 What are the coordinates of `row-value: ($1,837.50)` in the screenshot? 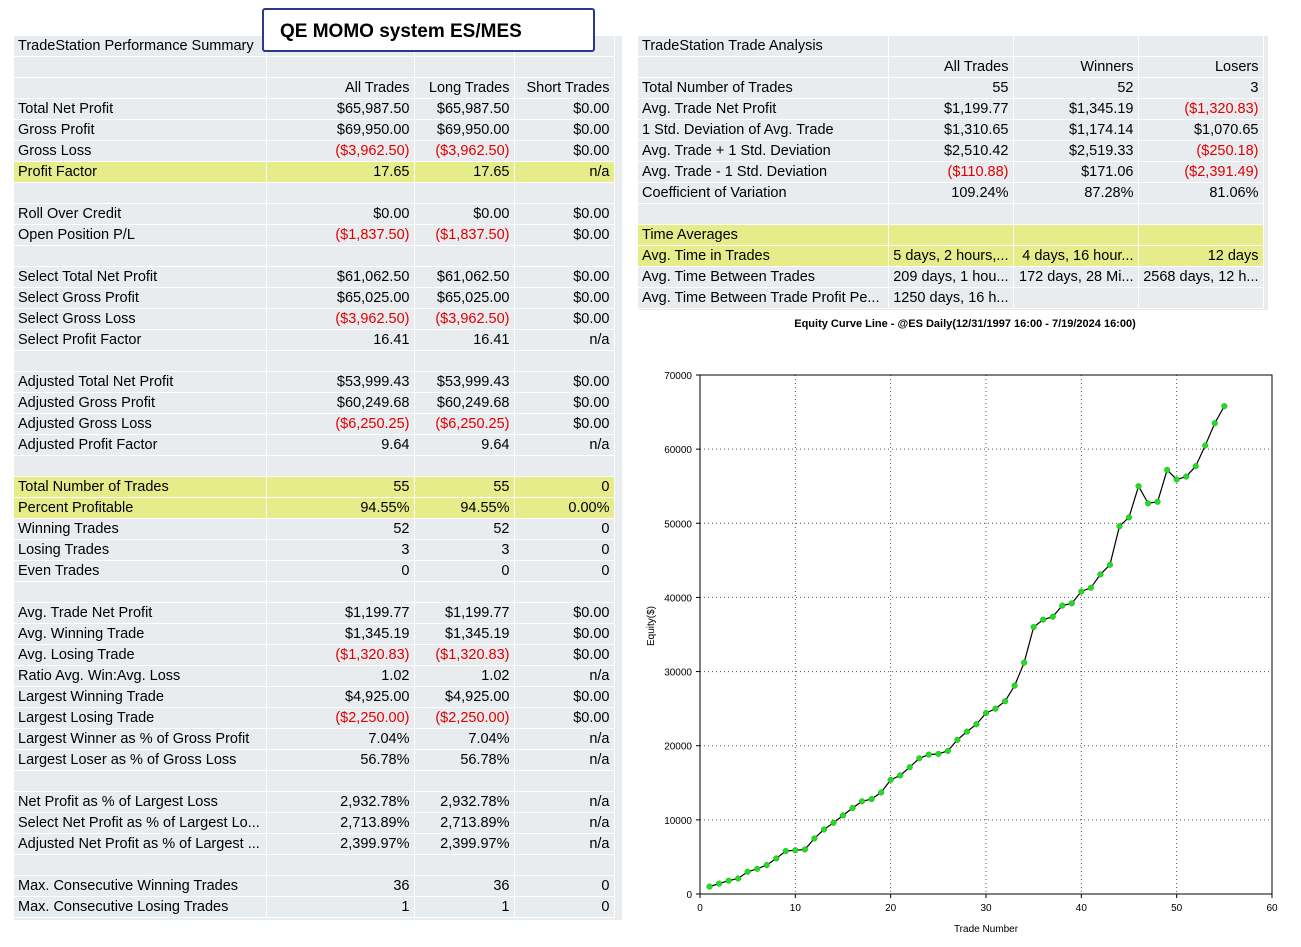 It's located at (340, 235).